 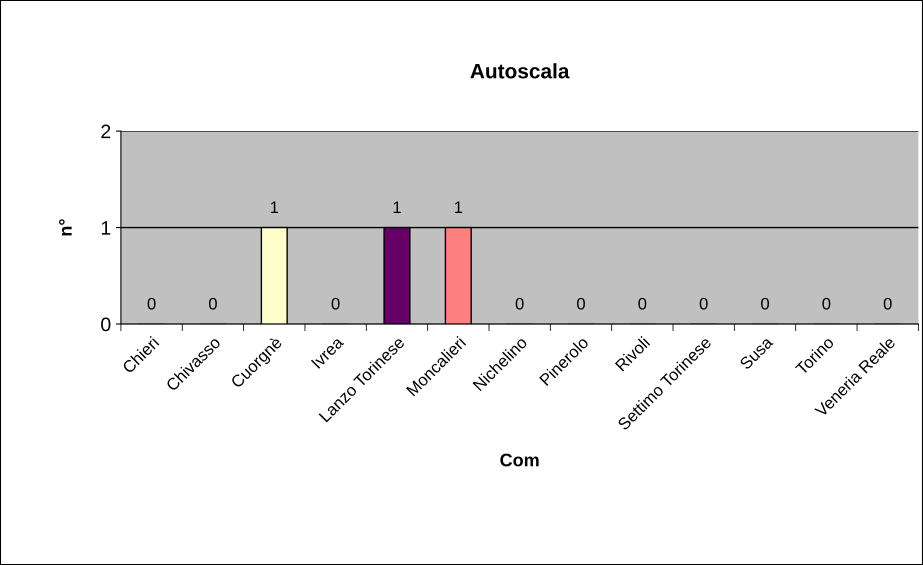 I want to click on chart-title: Autoscala, so click(x=520, y=71).